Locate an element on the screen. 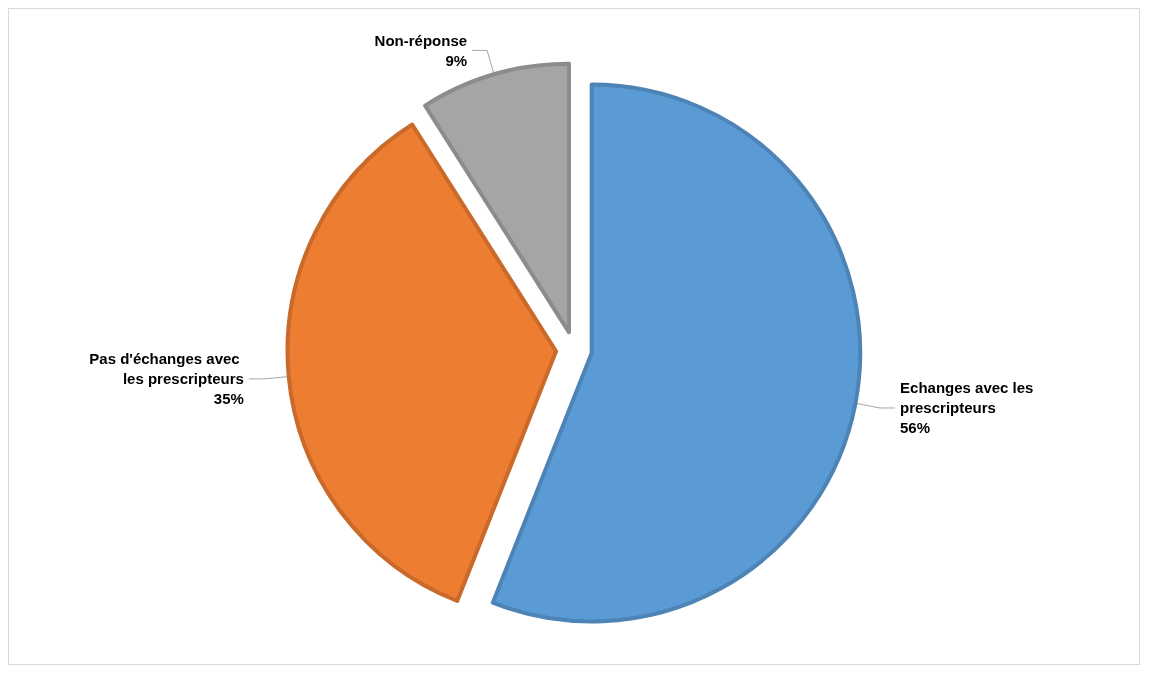 The image size is (1151, 674). data-label: 35% is located at coordinates (228, 399).